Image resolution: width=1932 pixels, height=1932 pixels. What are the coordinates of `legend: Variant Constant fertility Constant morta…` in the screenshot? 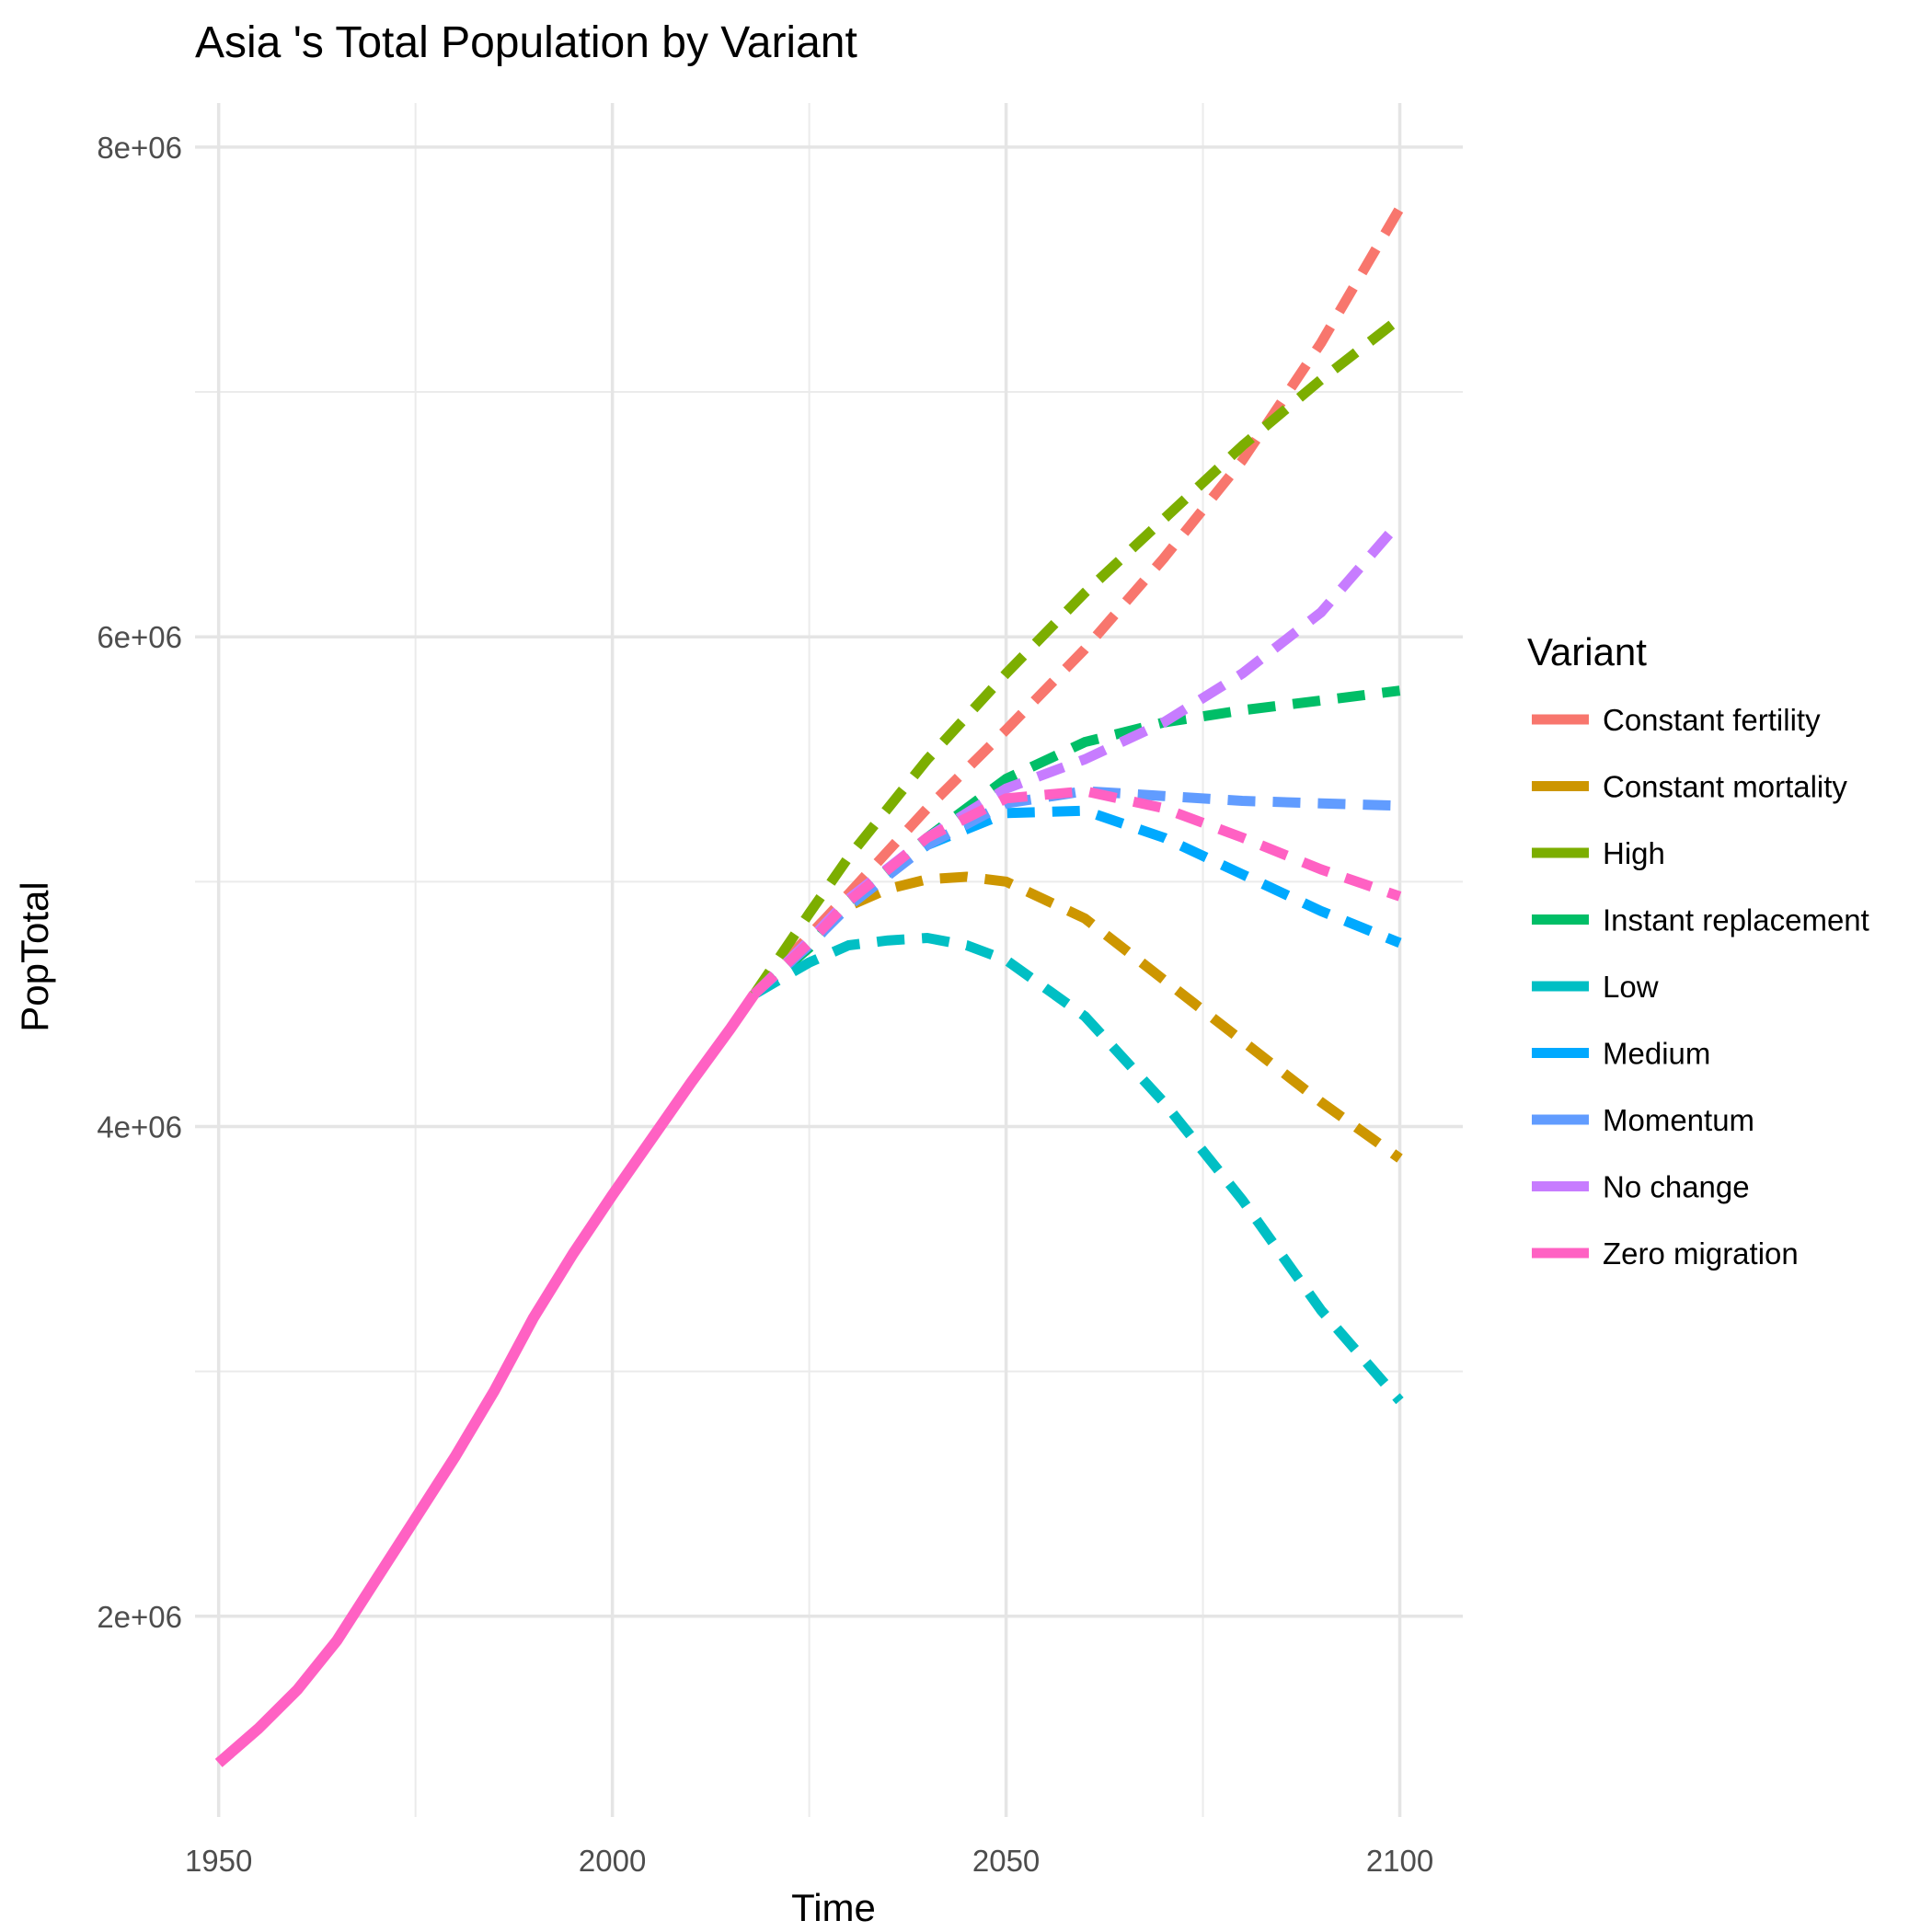 It's located at (1698, 951).